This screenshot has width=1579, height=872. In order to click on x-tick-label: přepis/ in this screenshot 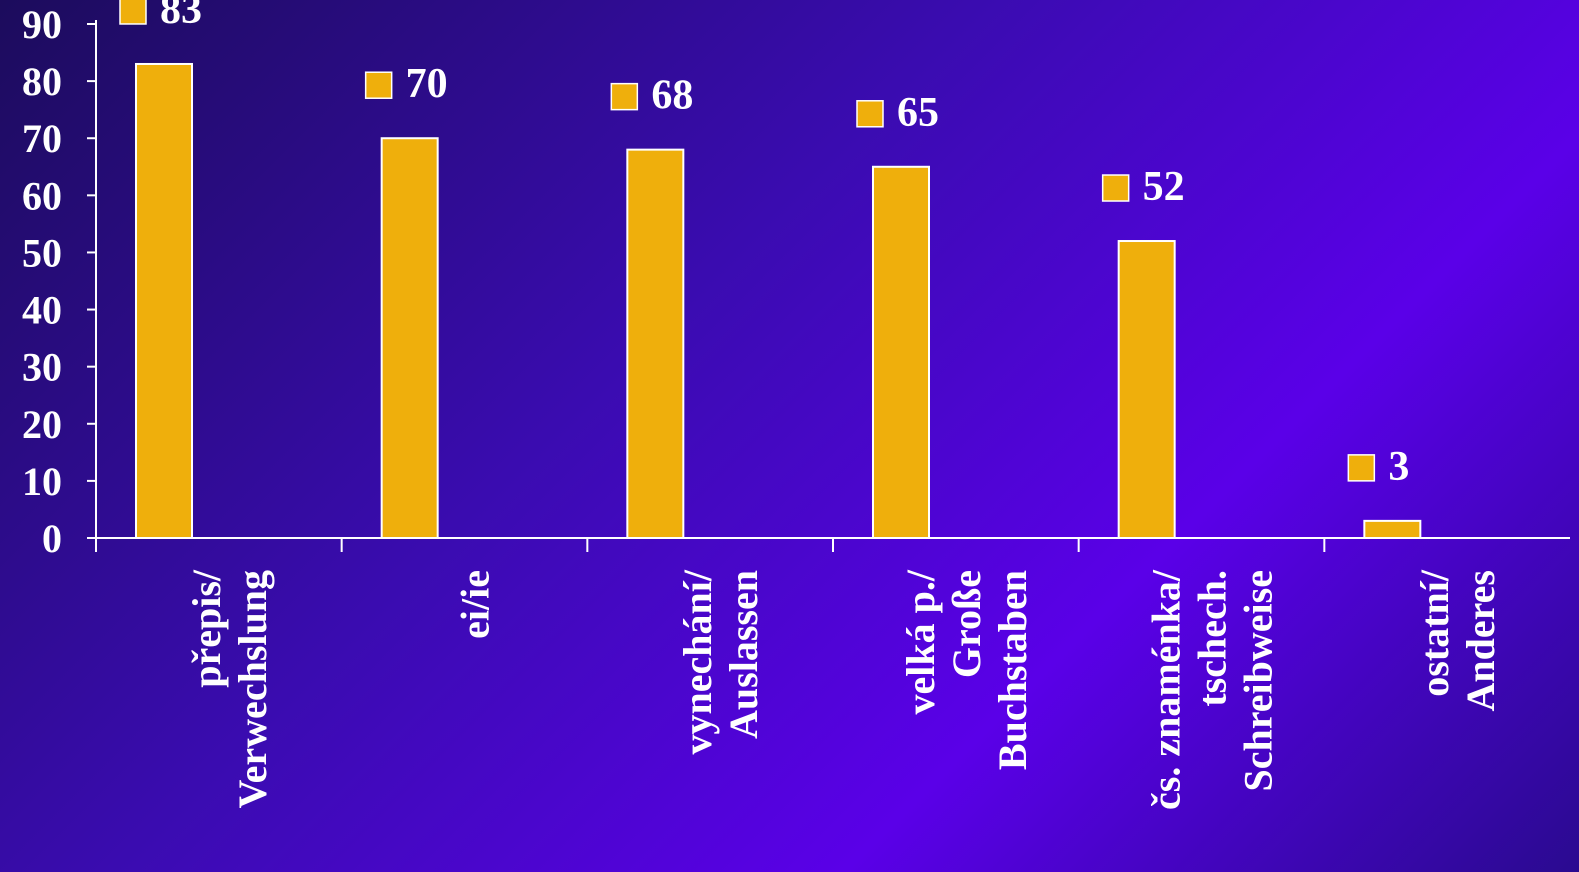, I will do `click(206, 628)`.